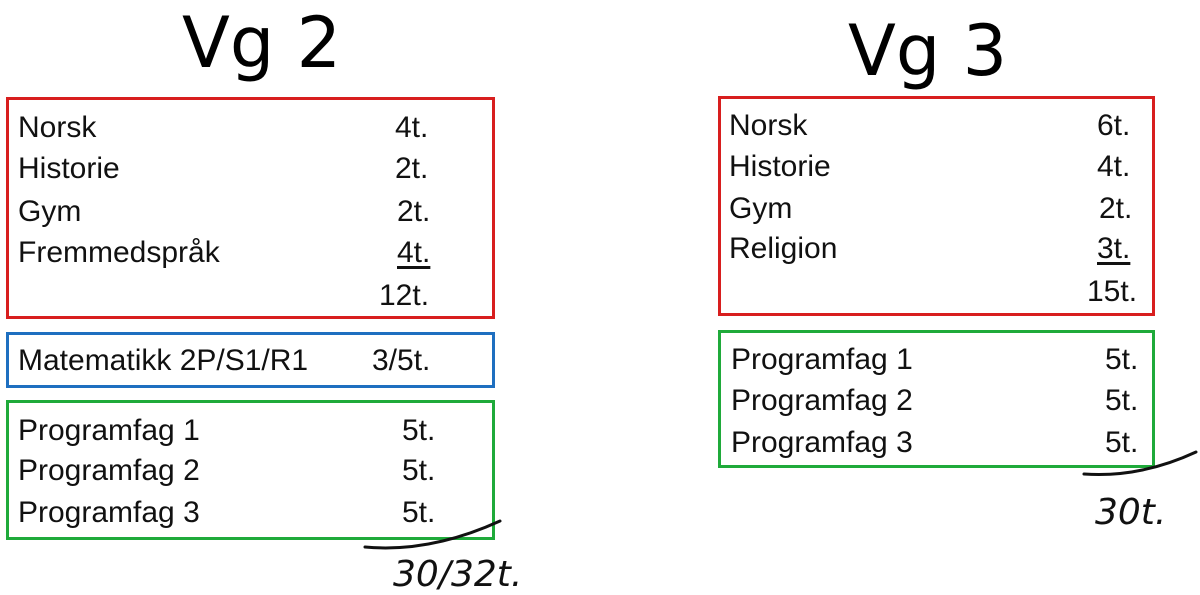  I want to click on vg3-program-subject: Programfag 3, so click(822, 442).